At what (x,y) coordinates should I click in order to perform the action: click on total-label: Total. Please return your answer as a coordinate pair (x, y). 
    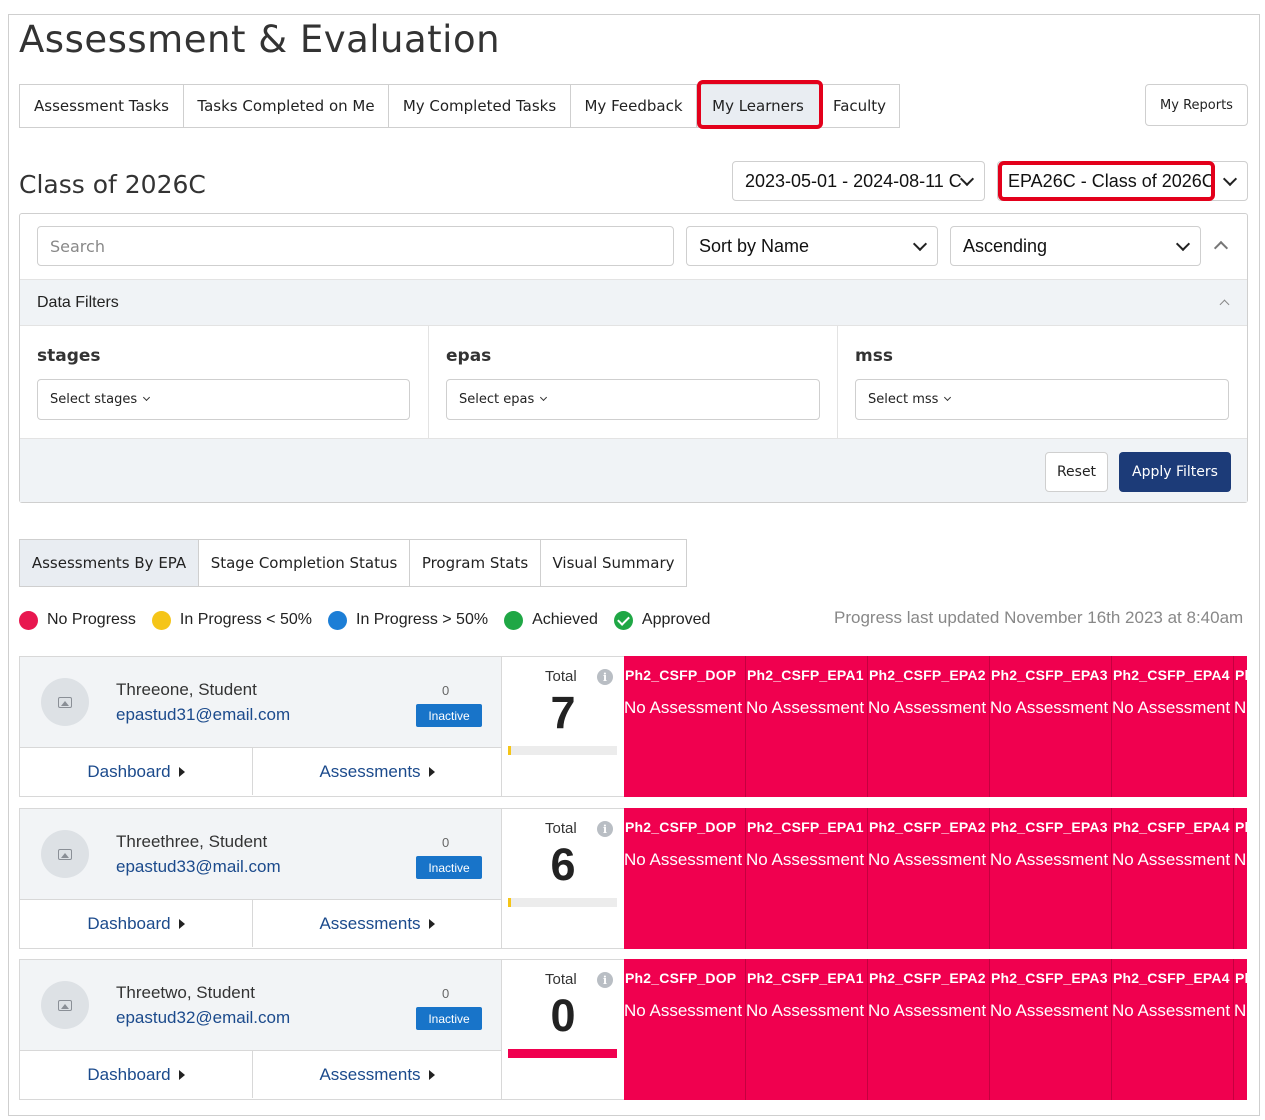
    Looking at the image, I should click on (561, 676).